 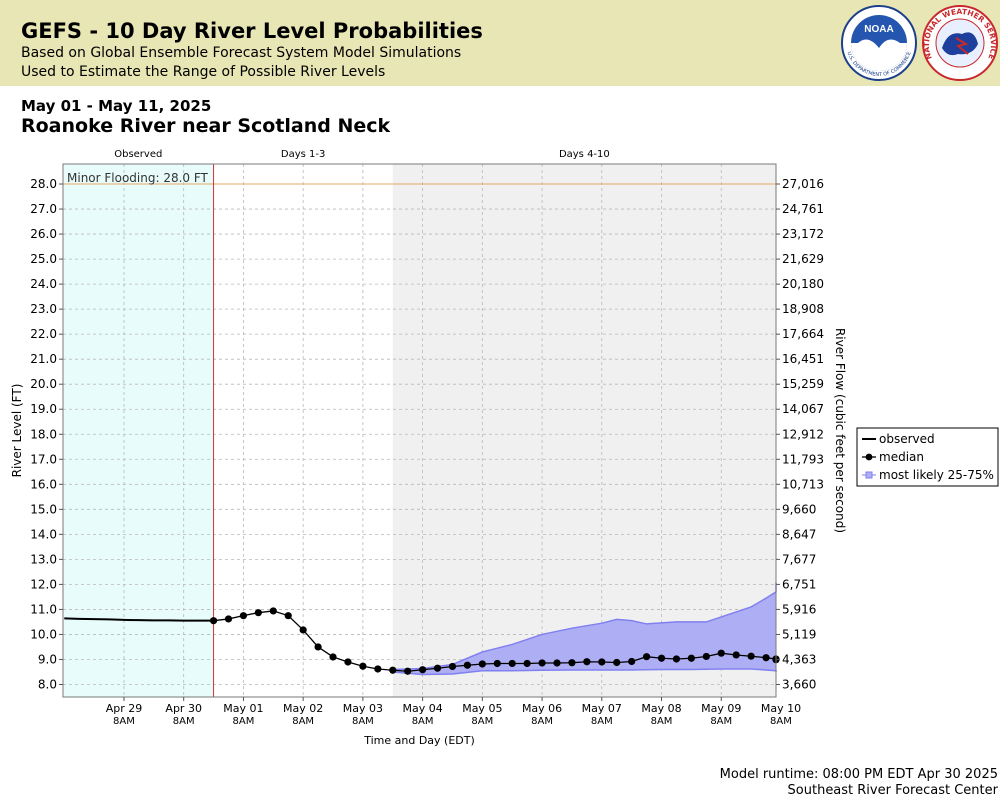 I want to click on y2-tick-label: 6,751, so click(x=799, y=584).